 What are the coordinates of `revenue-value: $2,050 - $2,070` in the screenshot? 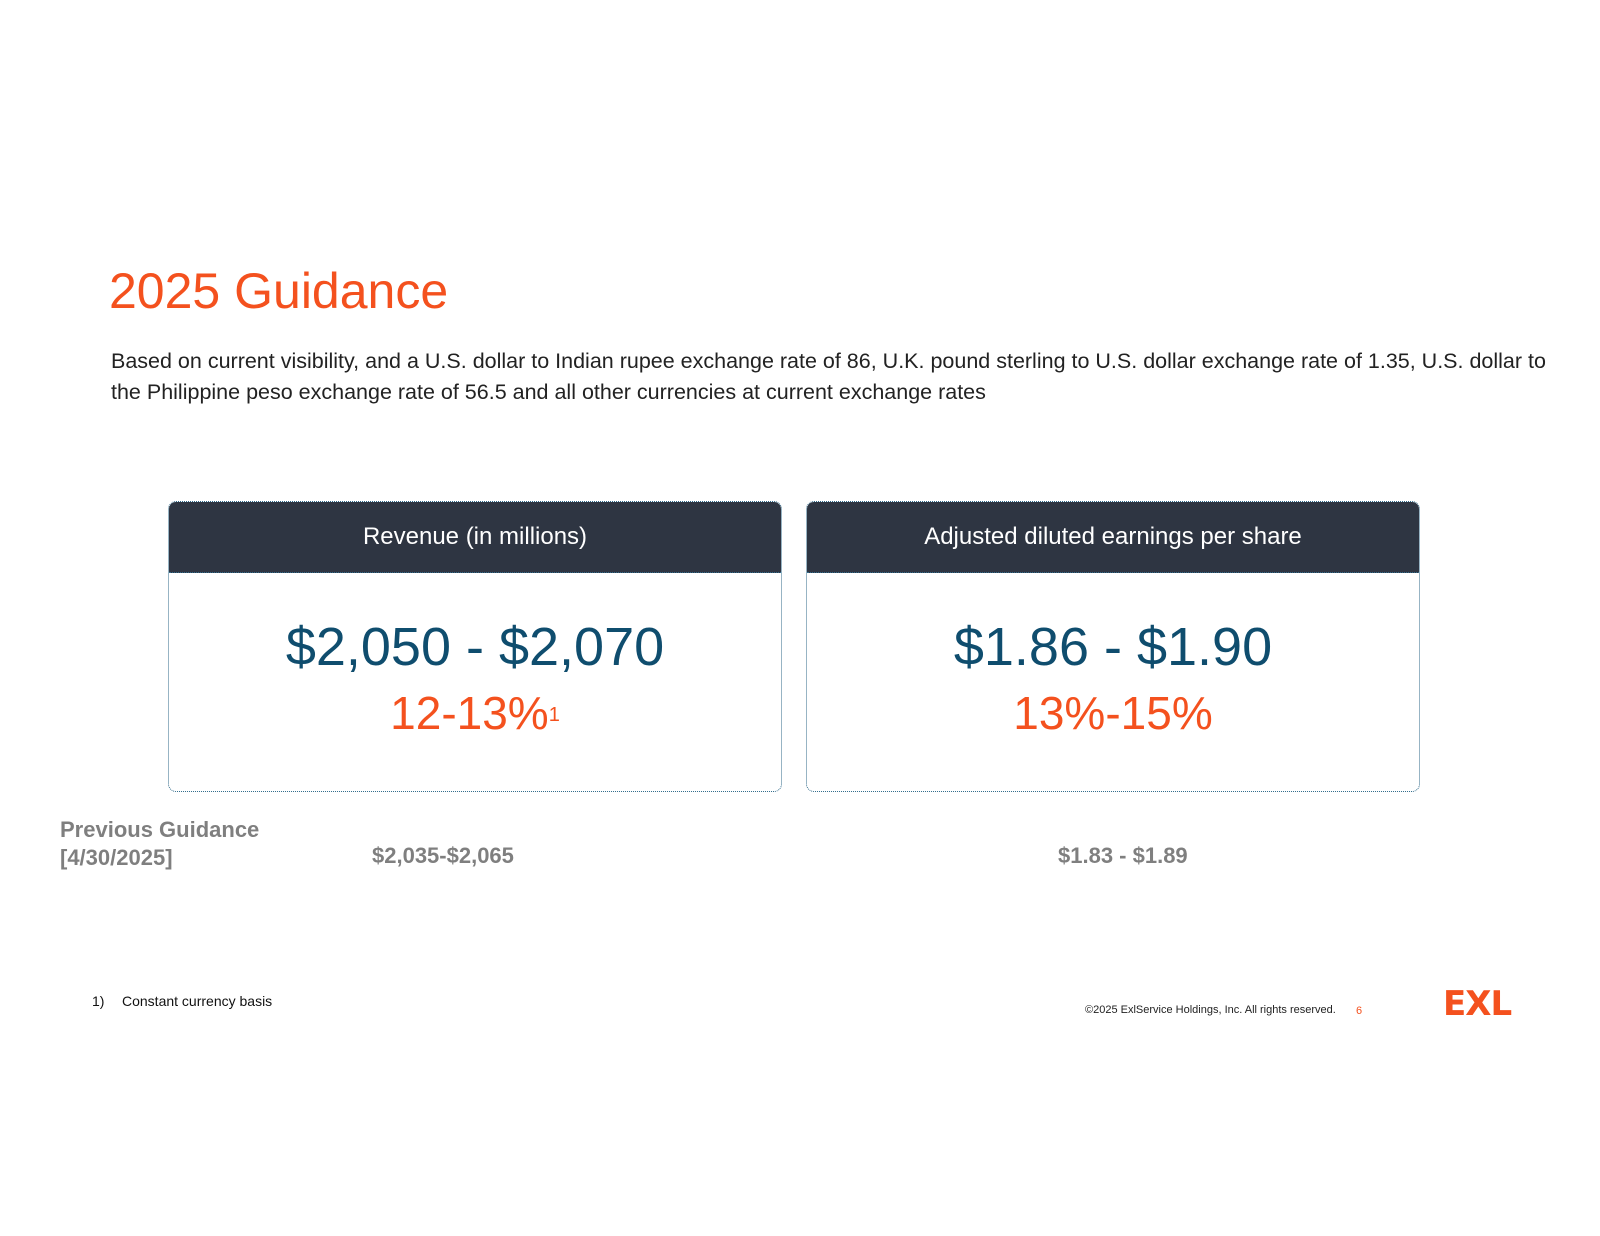 It's located at (475, 647).